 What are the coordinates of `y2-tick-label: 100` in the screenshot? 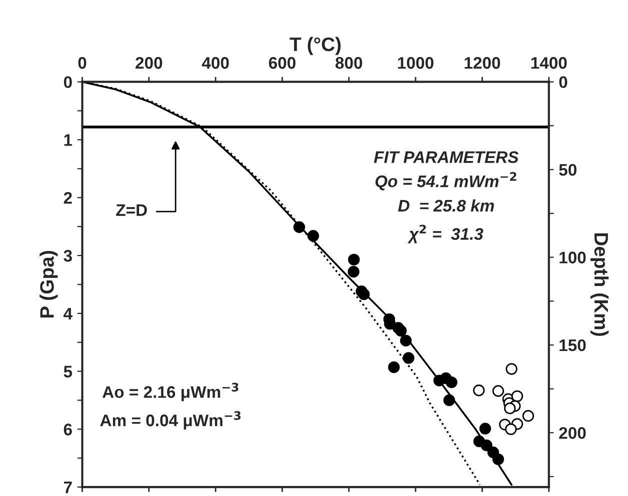 It's located at (573, 258).